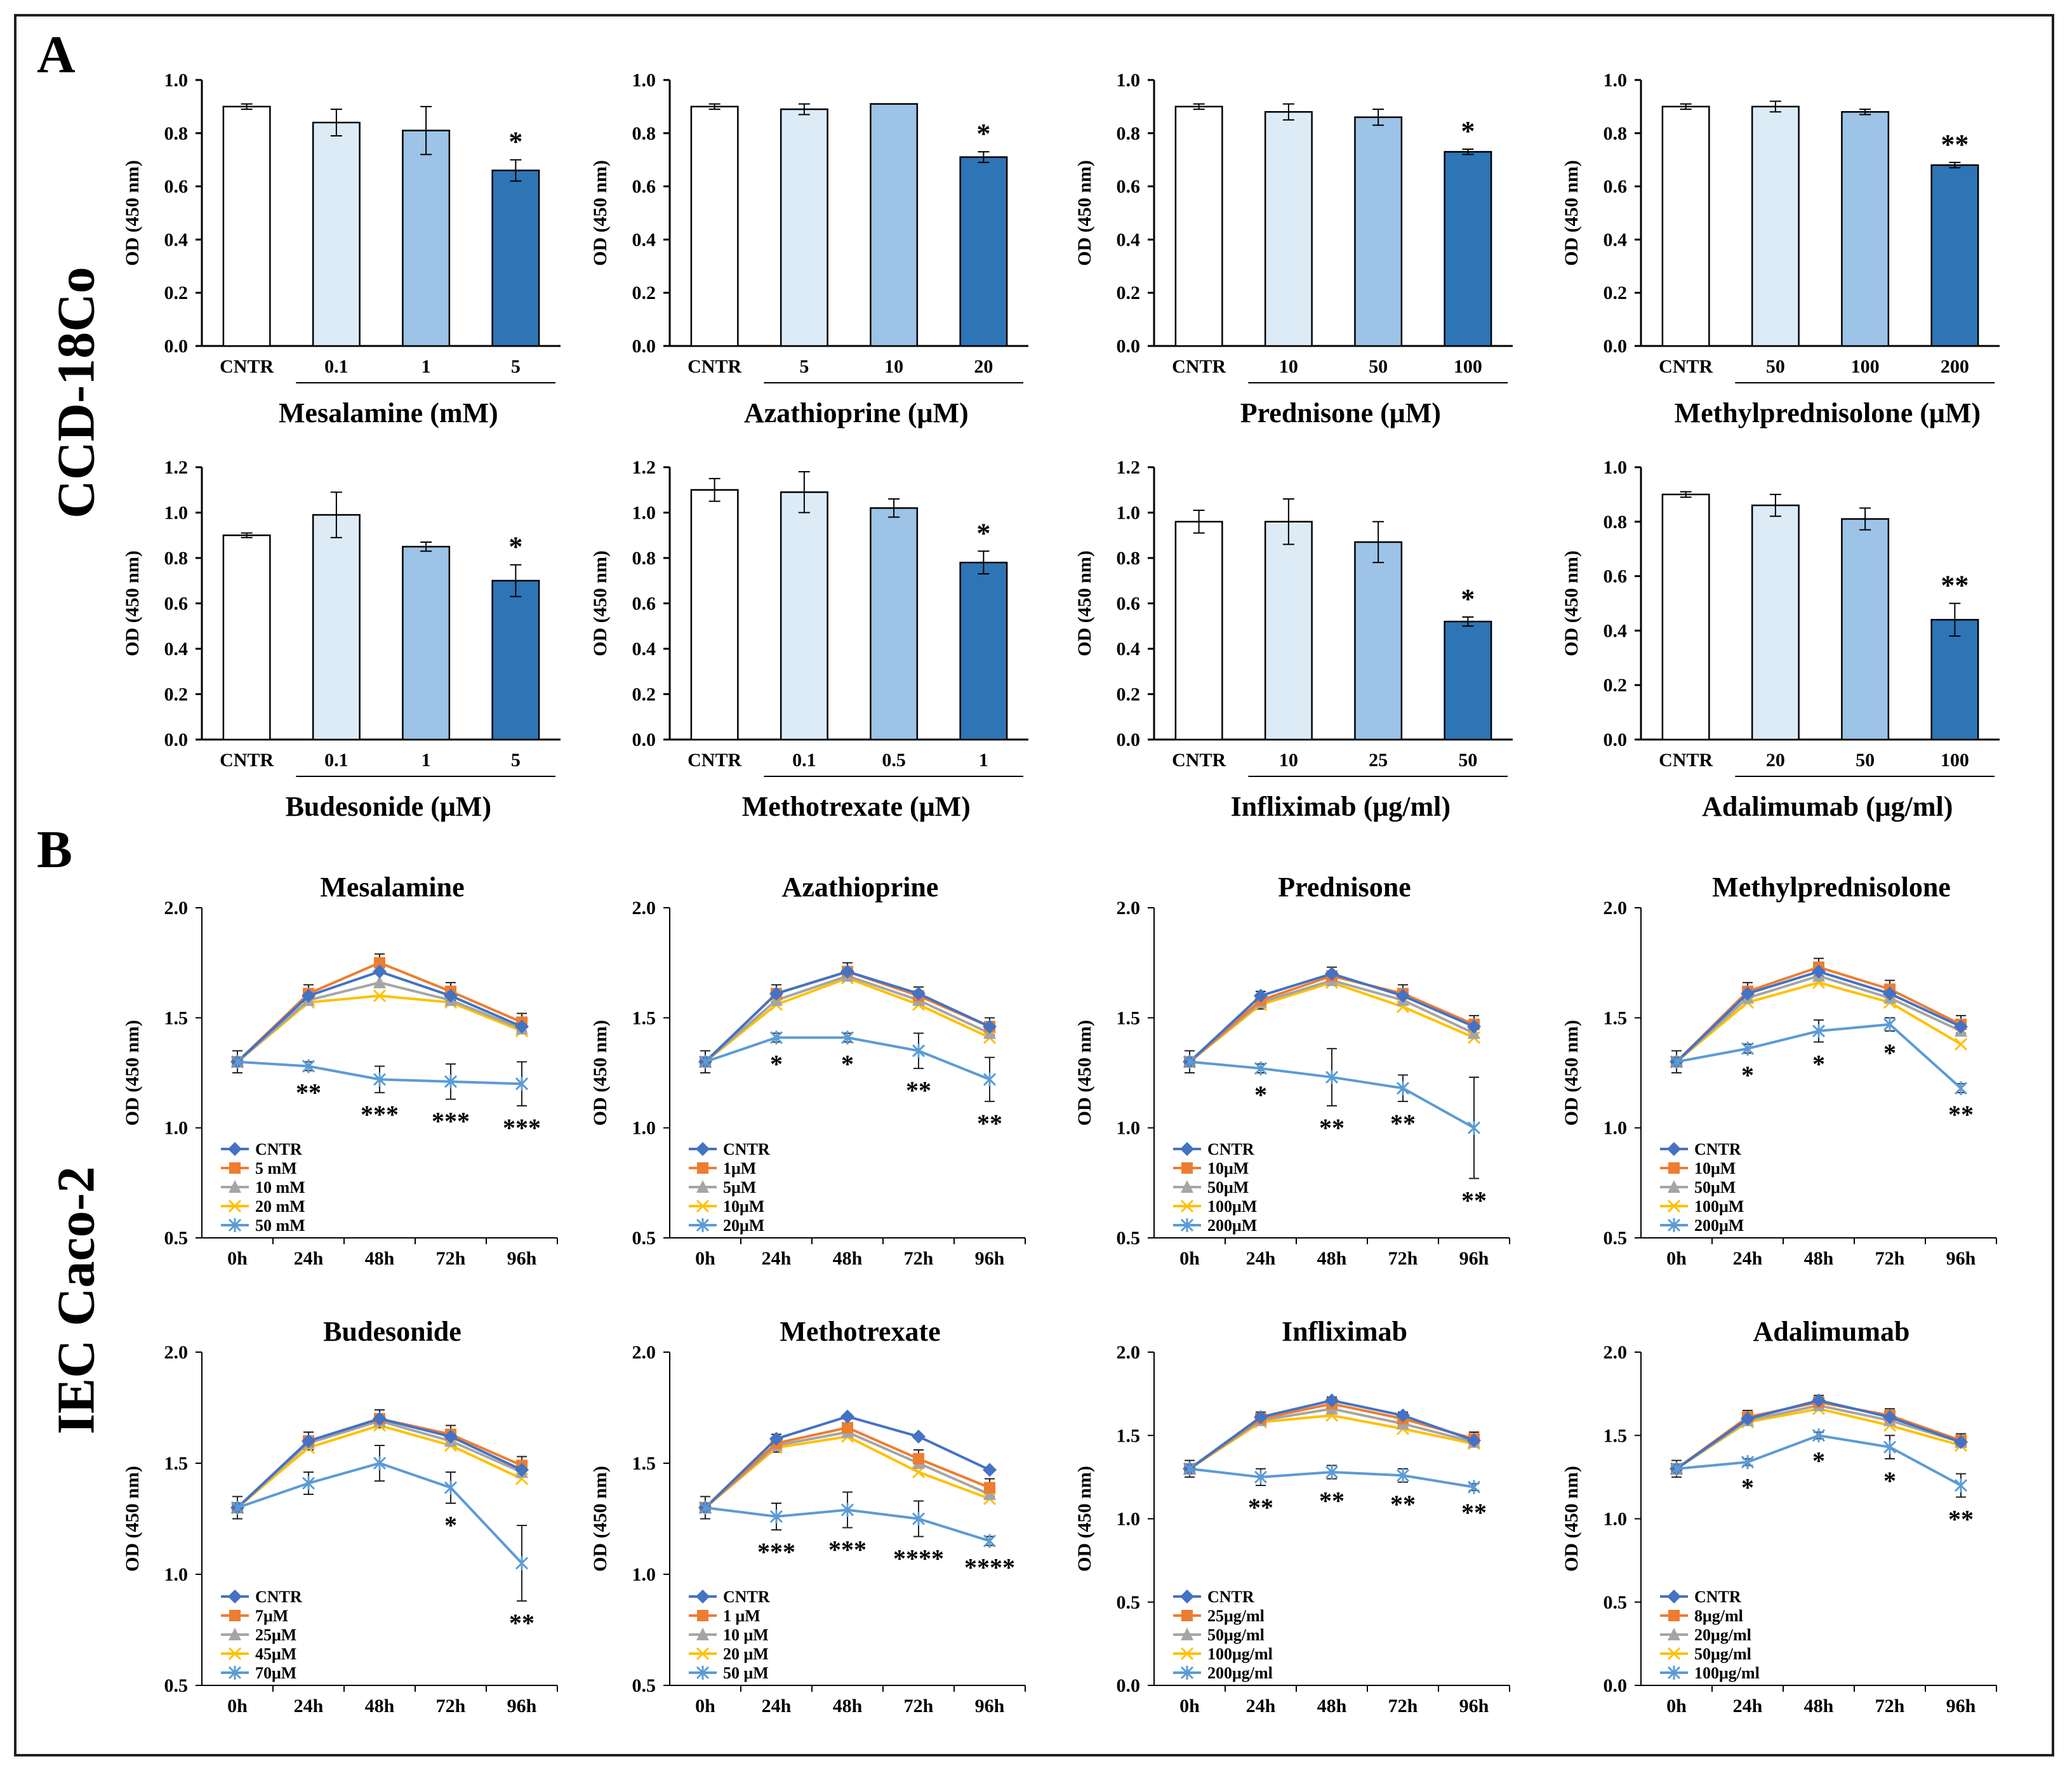 The width and height of the screenshot is (2072, 1773). Describe the element at coordinates (1232, 1225) in the screenshot. I see `legend-label: 200μM` at that location.